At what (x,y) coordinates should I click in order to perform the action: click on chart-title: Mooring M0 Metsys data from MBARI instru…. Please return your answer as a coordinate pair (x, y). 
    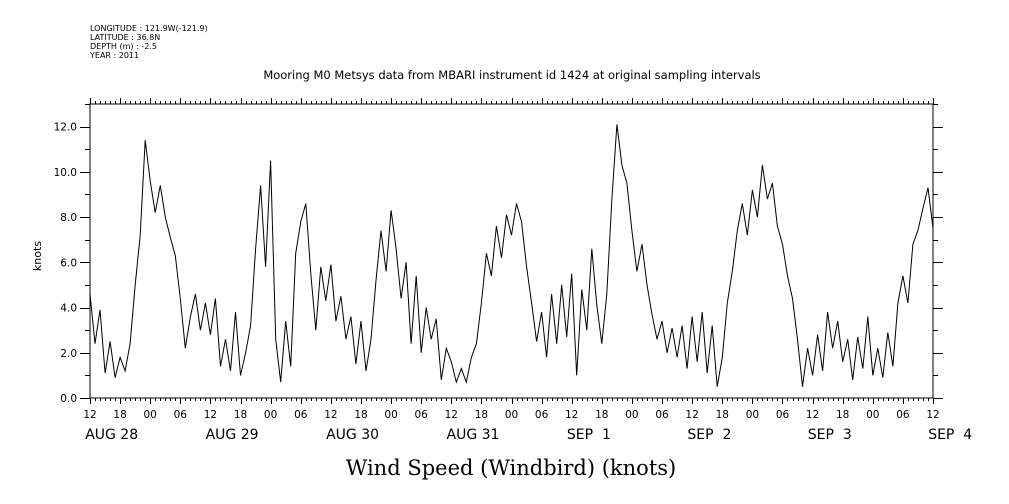
    Looking at the image, I should click on (511, 75).